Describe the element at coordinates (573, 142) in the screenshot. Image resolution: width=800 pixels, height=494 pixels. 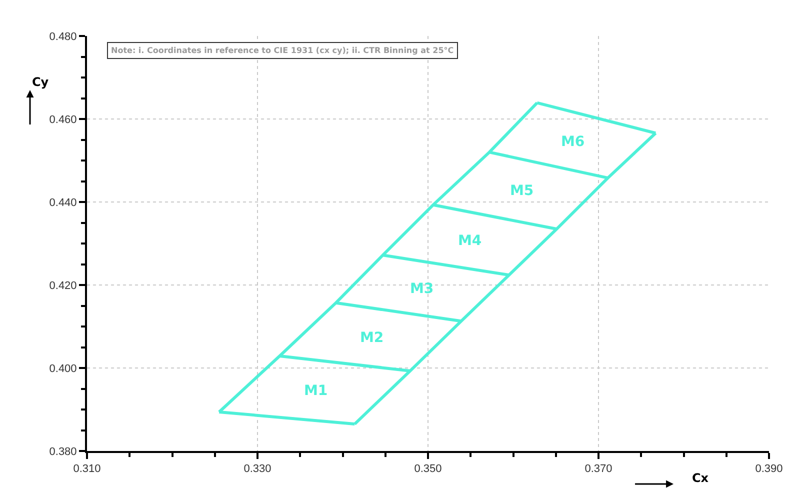
I see `annotation: M6` at that location.